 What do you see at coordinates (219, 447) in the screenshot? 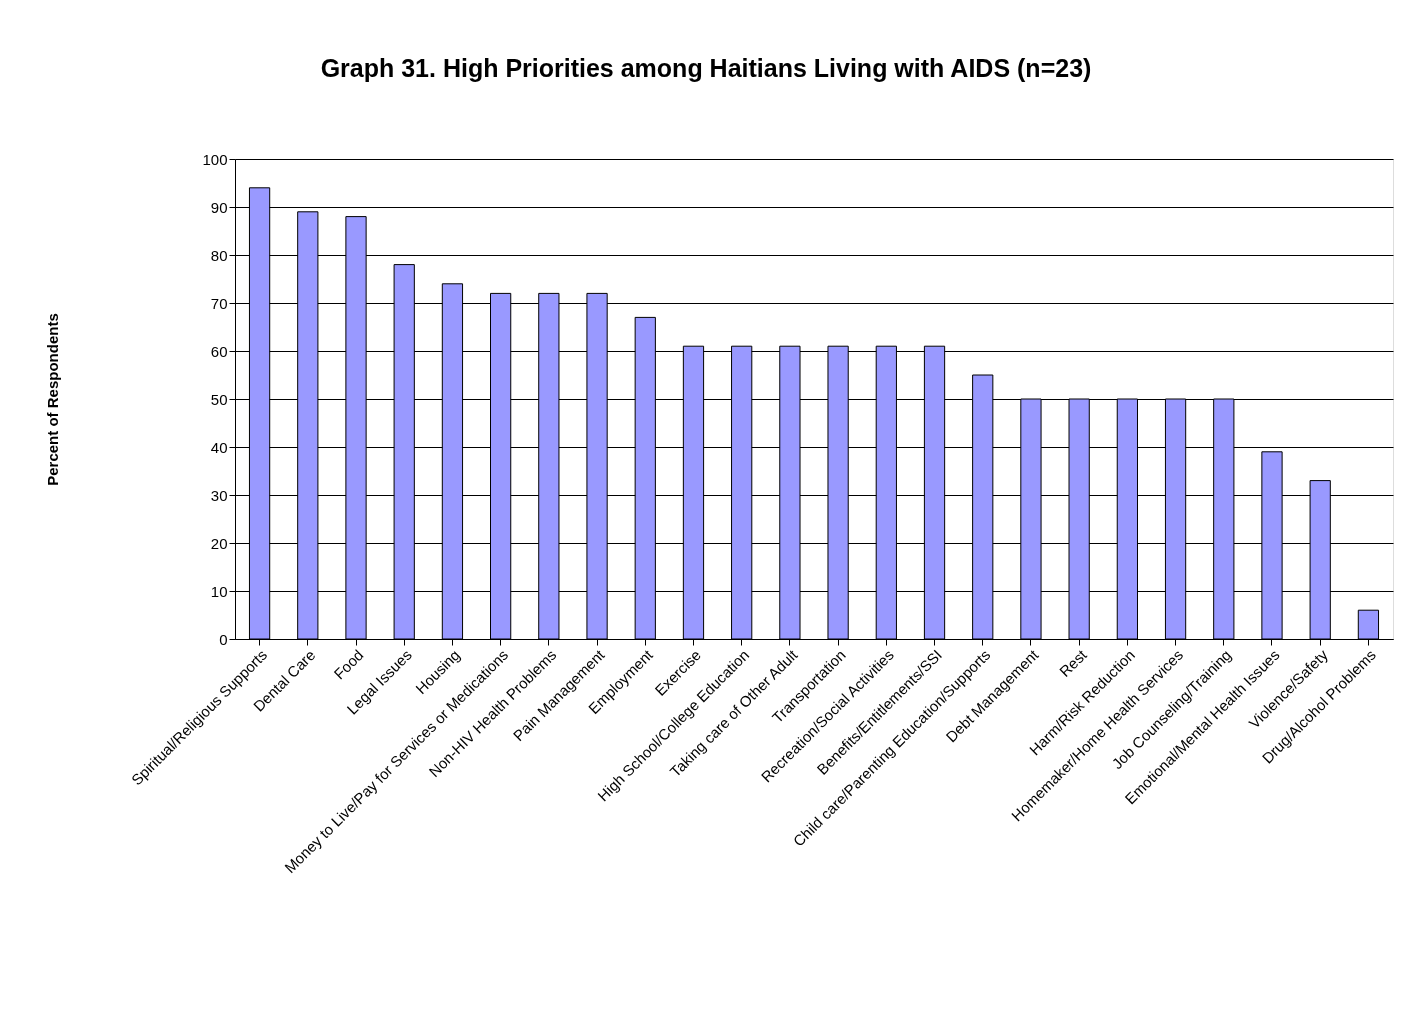
I see `y-tick-label: 40` at bounding box center [219, 447].